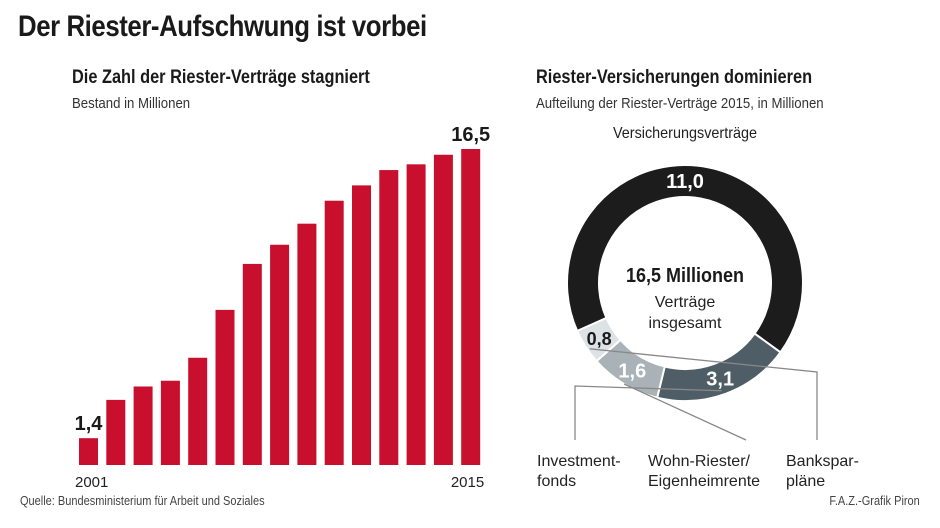 This screenshot has width=940, height=528. What do you see at coordinates (720, 380) in the screenshot?
I see `slice-value-2: 3,1` at bounding box center [720, 380].